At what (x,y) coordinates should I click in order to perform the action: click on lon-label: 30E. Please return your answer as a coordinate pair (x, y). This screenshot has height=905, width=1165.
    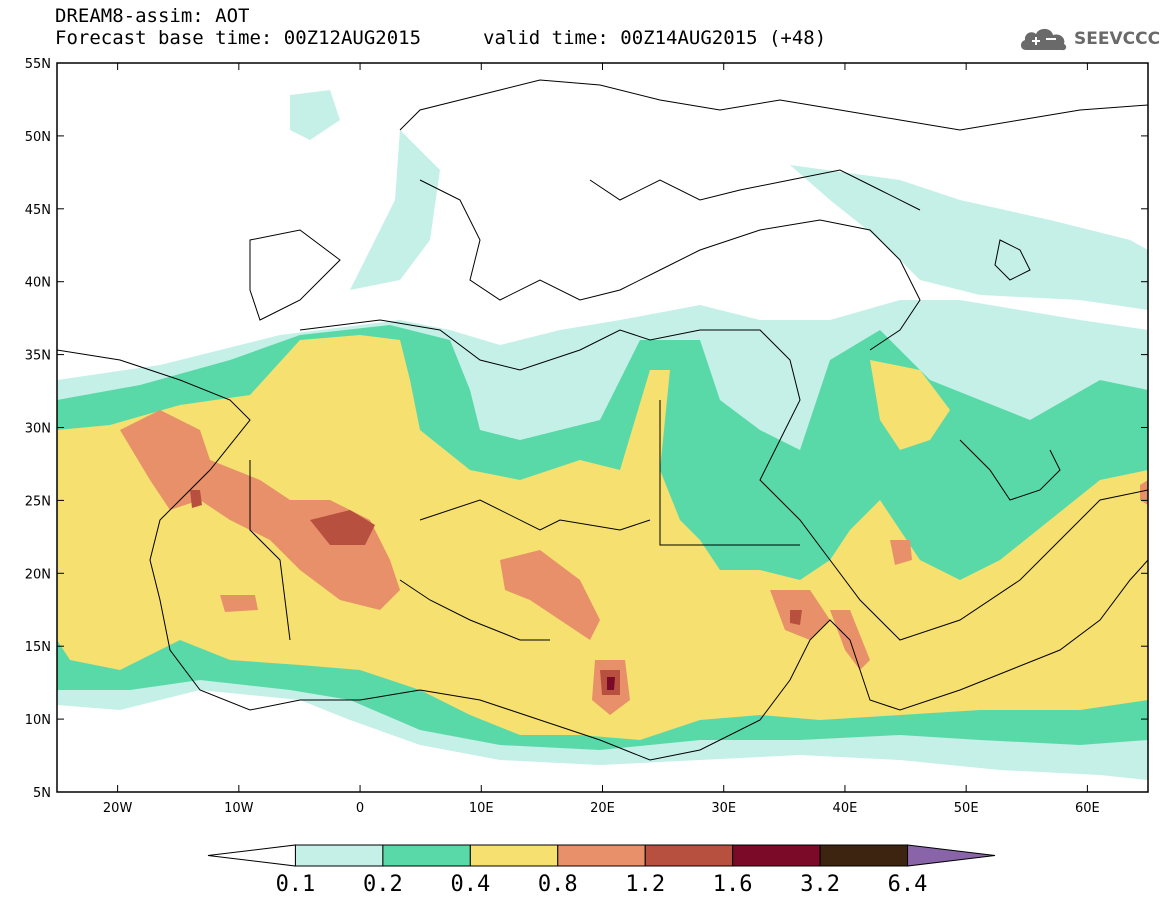
    Looking at the image, I should click on (723, 808).